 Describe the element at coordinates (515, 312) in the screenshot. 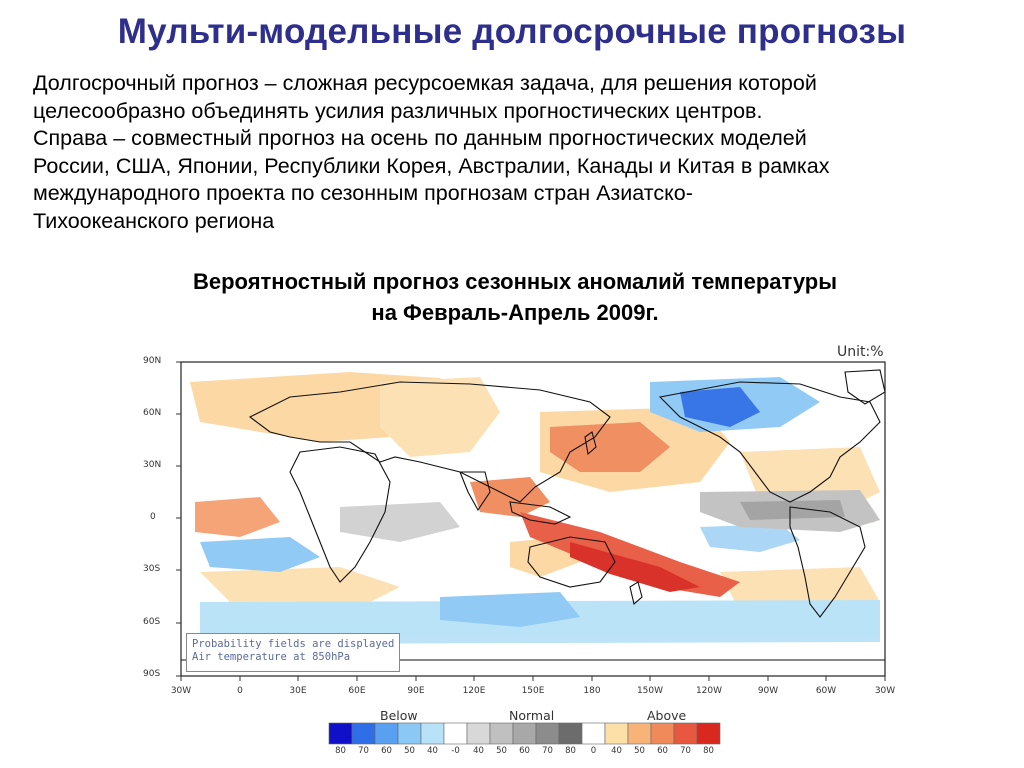

I see `map-caption-line: на Февраль-Апрель 2009г.` at that location.